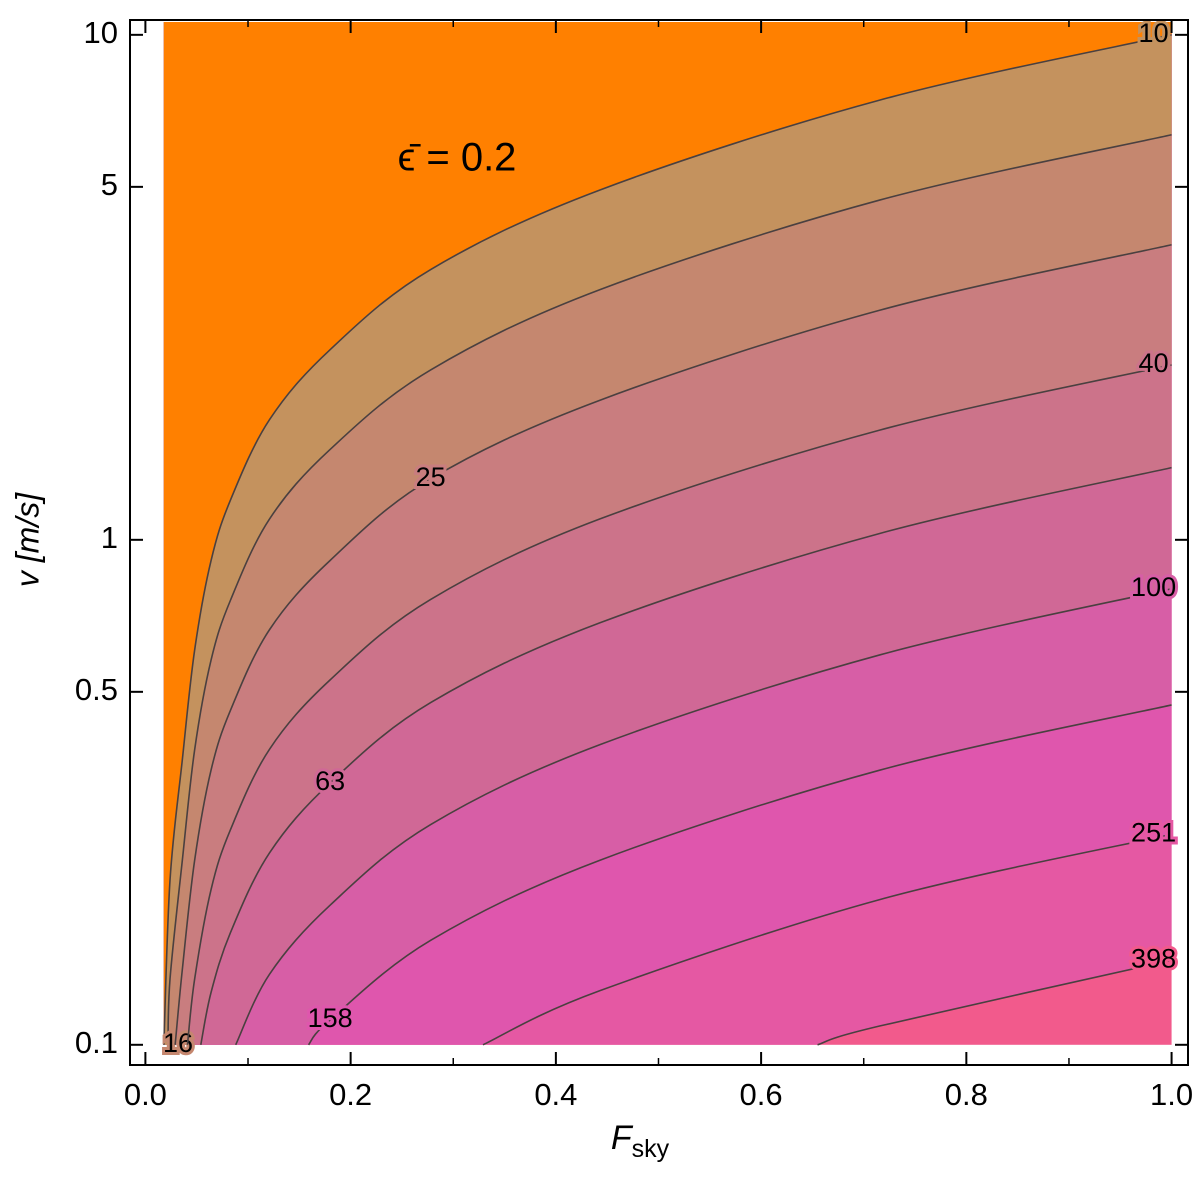 The width and height of the screenshot is (1200, 1194). What do you see at coordinates (1154, 363) in the screenshot?
I see `contour-label: 40` at bounding box center [1154, 363].